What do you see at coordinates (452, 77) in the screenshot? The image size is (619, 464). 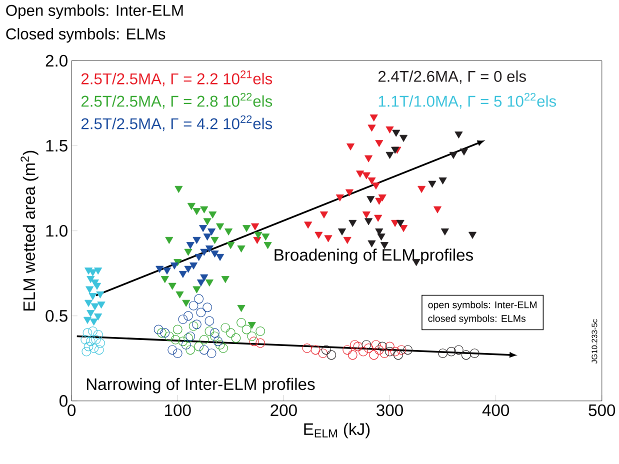 I see `text: 2.4T/2.6MA, Γ = 0 els` at bounding box center [452, 77].